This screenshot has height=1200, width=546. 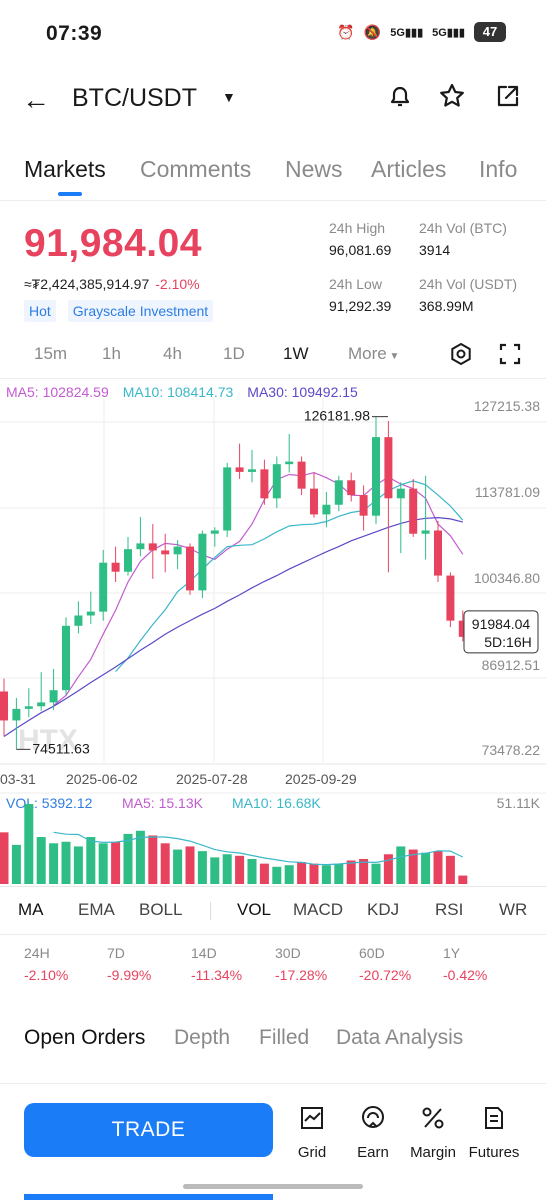 What do you see at coordinates (31, 909) in the screenshot?
I see `indicator-ma: MA` at bounding box center [31, 909].